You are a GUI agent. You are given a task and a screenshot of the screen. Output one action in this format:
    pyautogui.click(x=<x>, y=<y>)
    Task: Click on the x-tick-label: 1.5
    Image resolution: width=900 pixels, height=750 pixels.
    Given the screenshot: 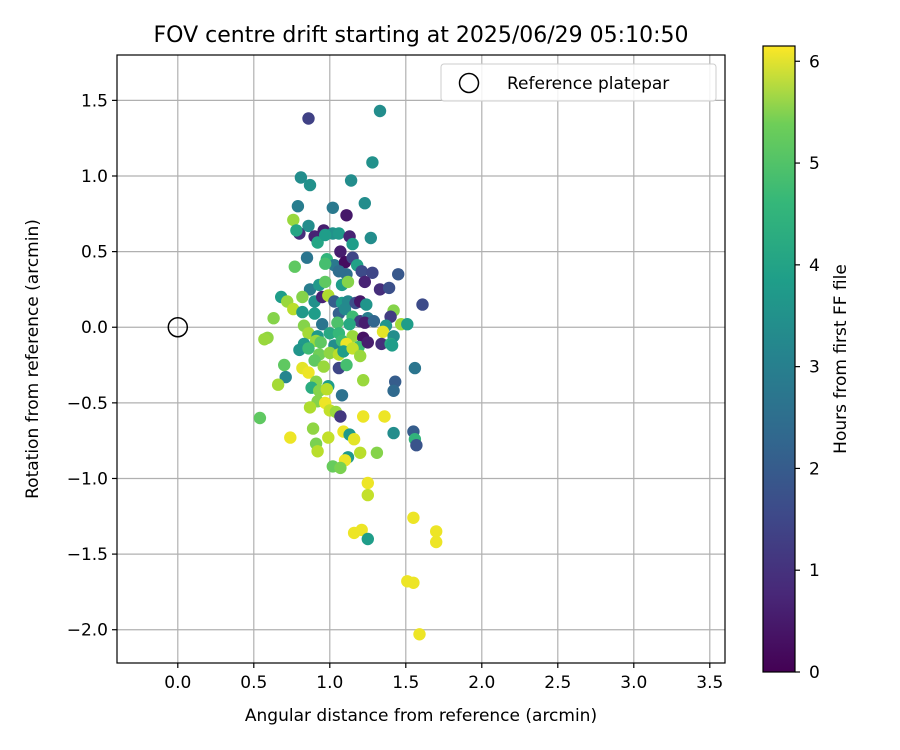 What is the action you would take?
    pyautogui.click(x=405, y=683)
    